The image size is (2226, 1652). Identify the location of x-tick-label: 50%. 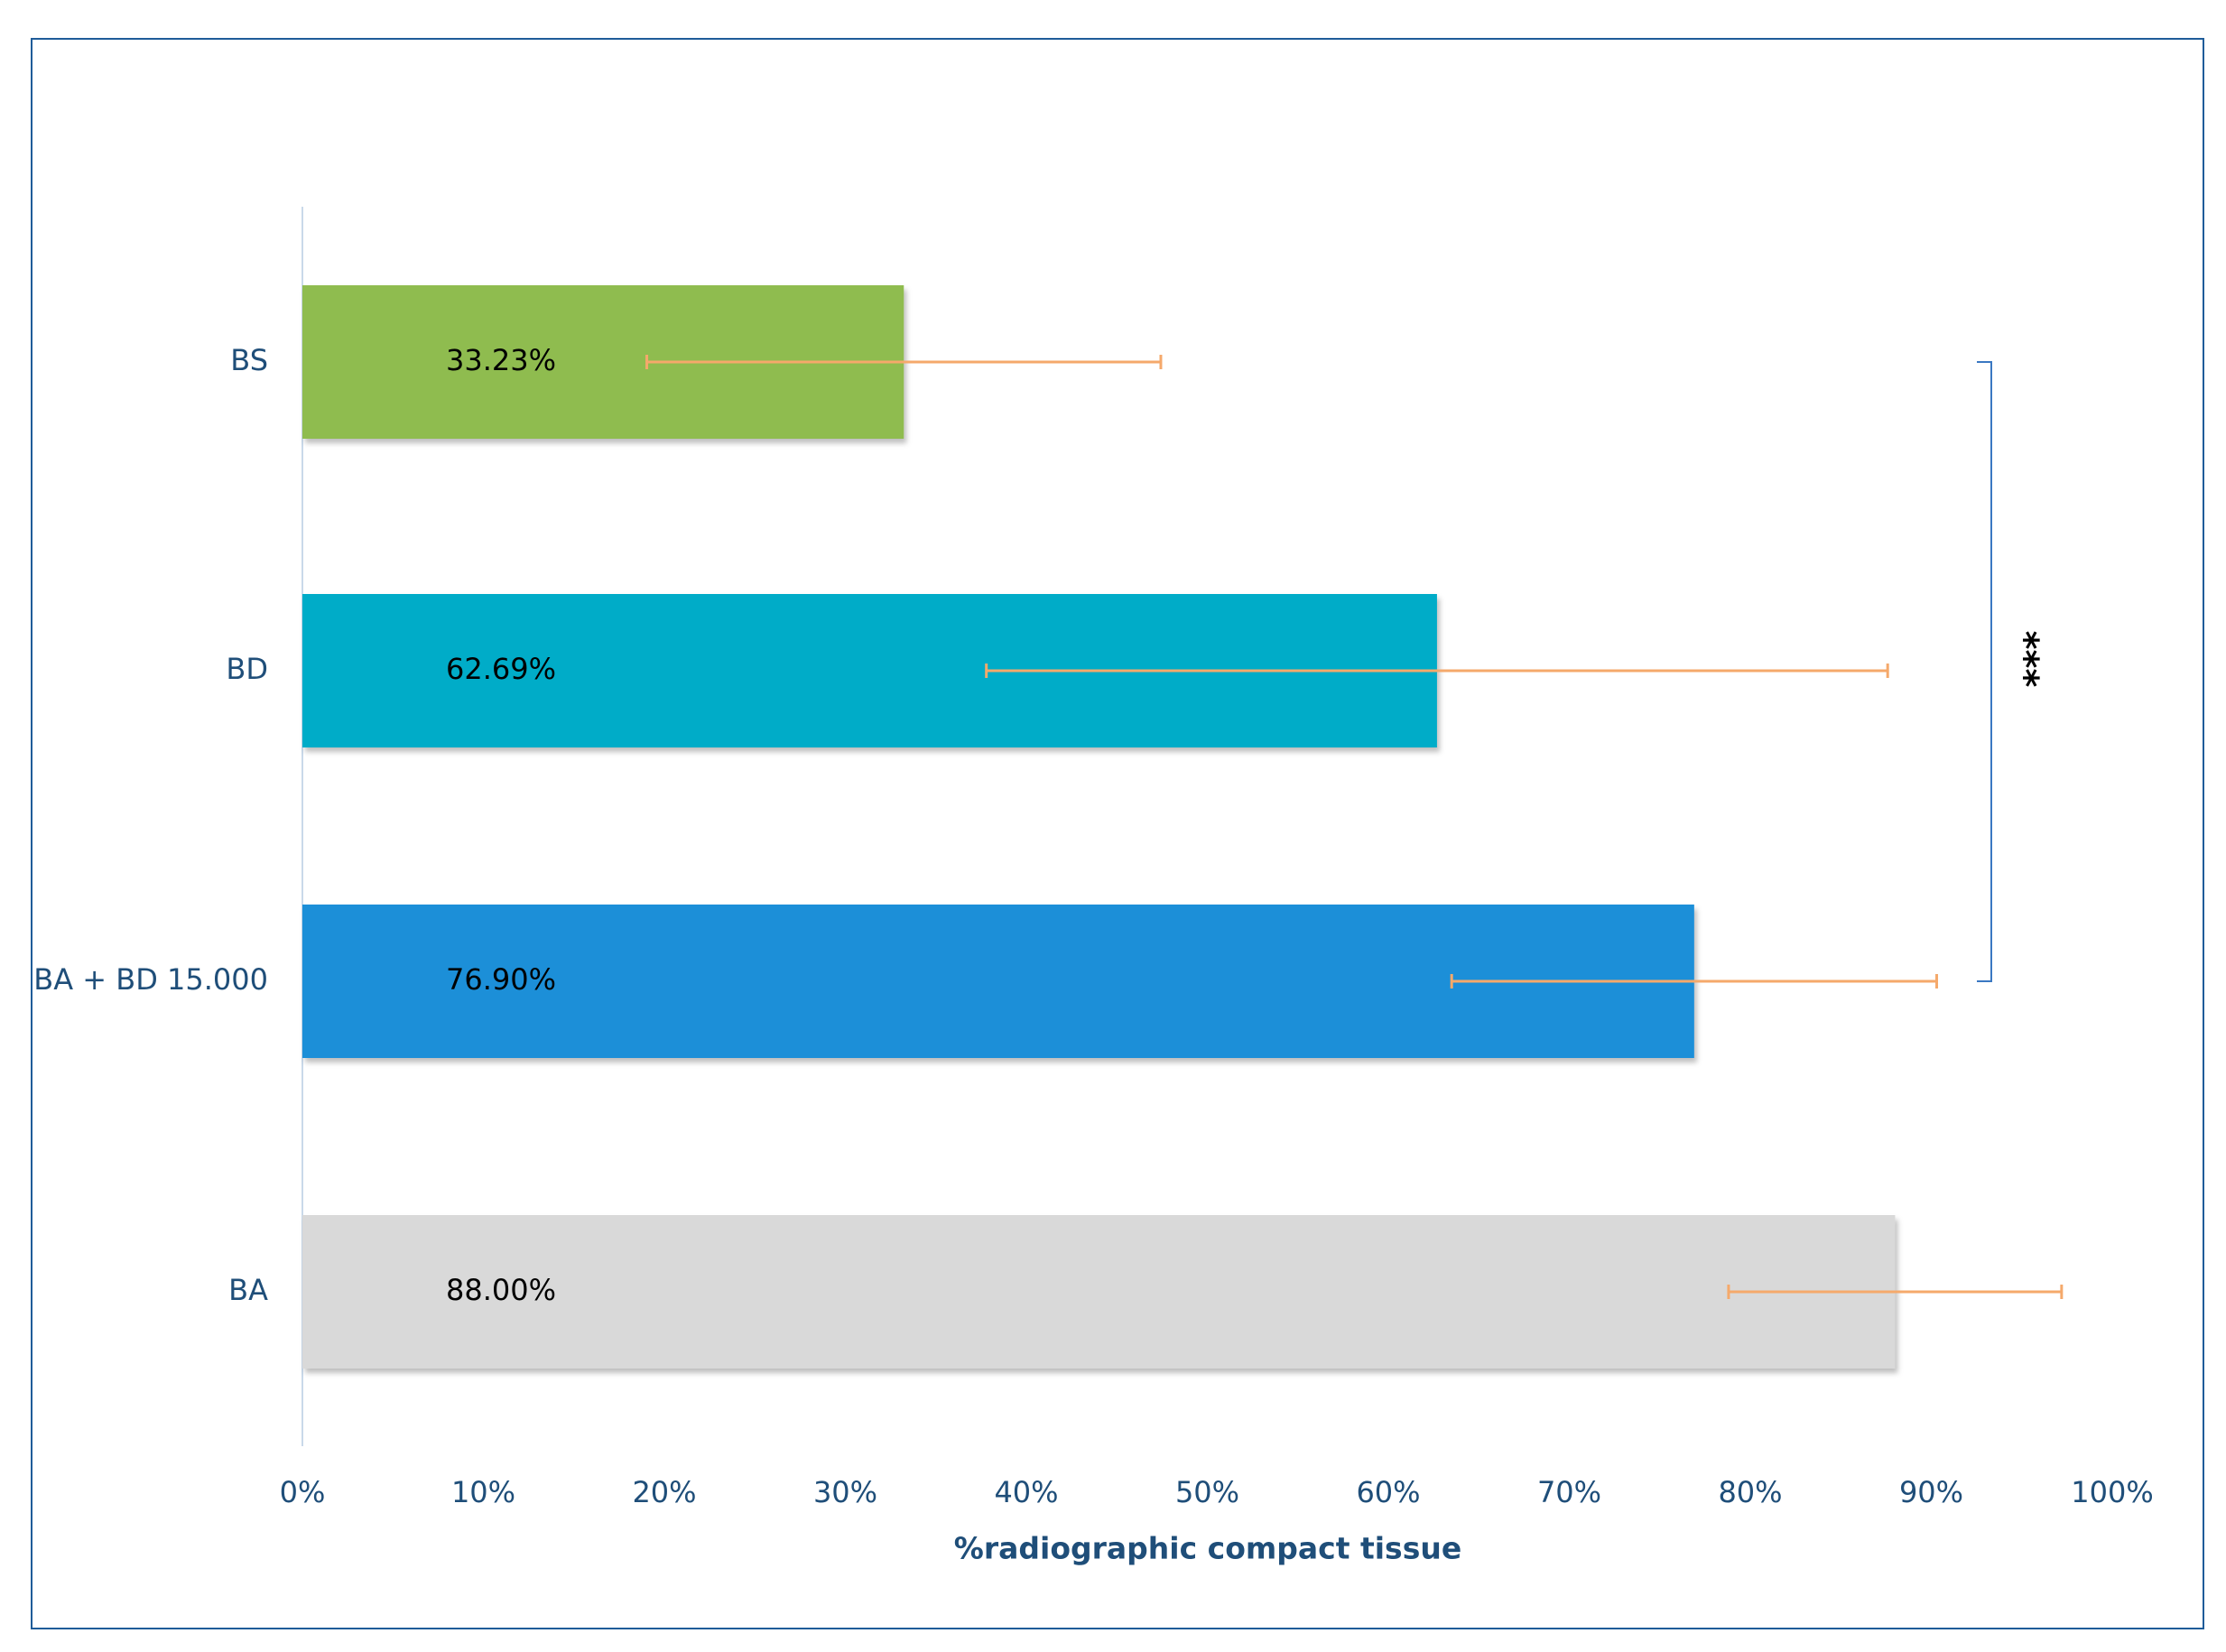
(1207, 1492).